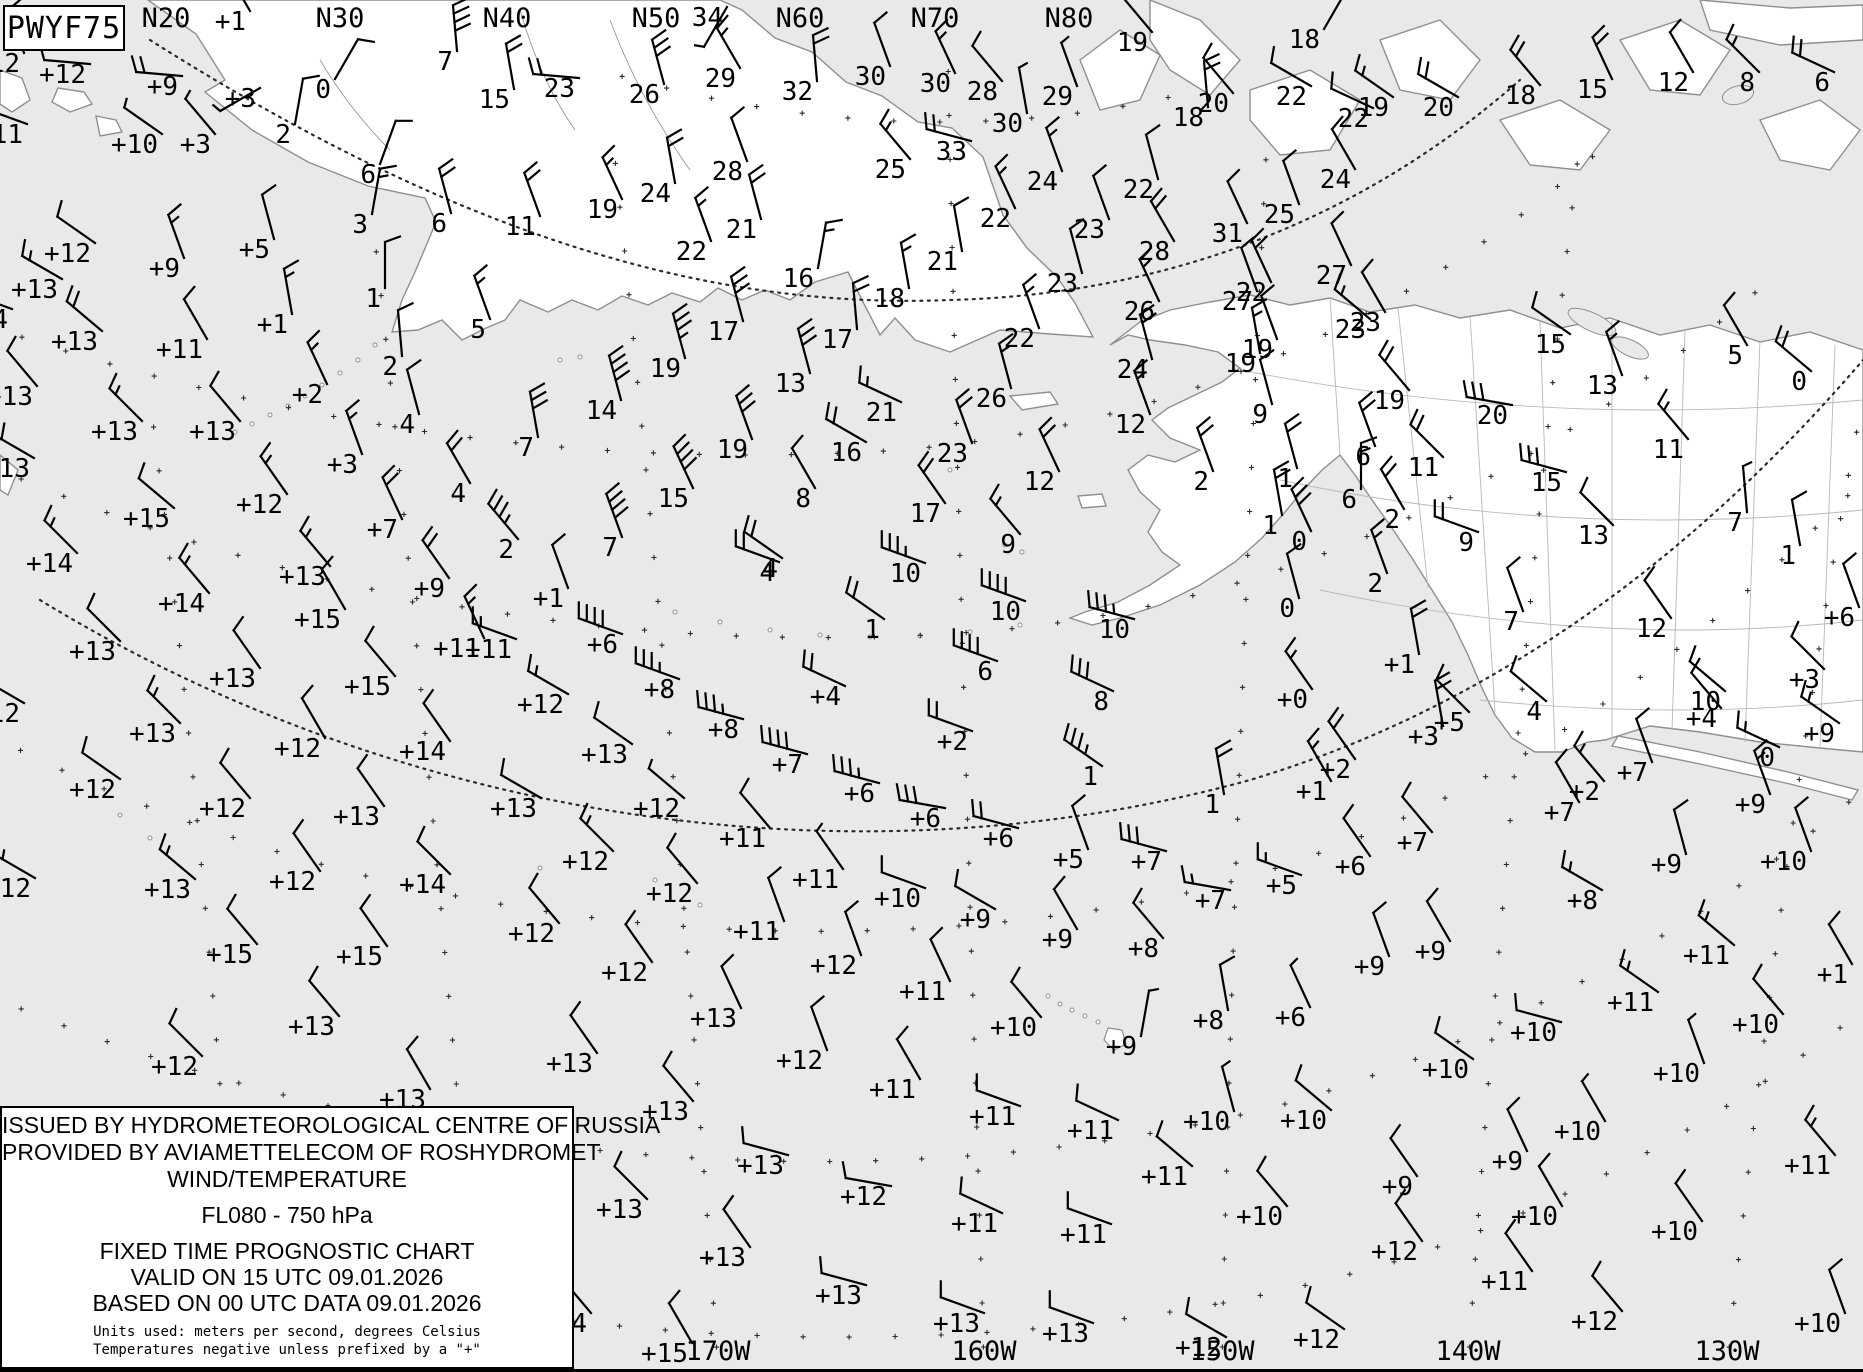 Image resolution: width=1863 pixels, height=1372 pixels. Describe the element at coordinates (1735, 523) in the screenshot. I see `station-temperature: 7` at that location.